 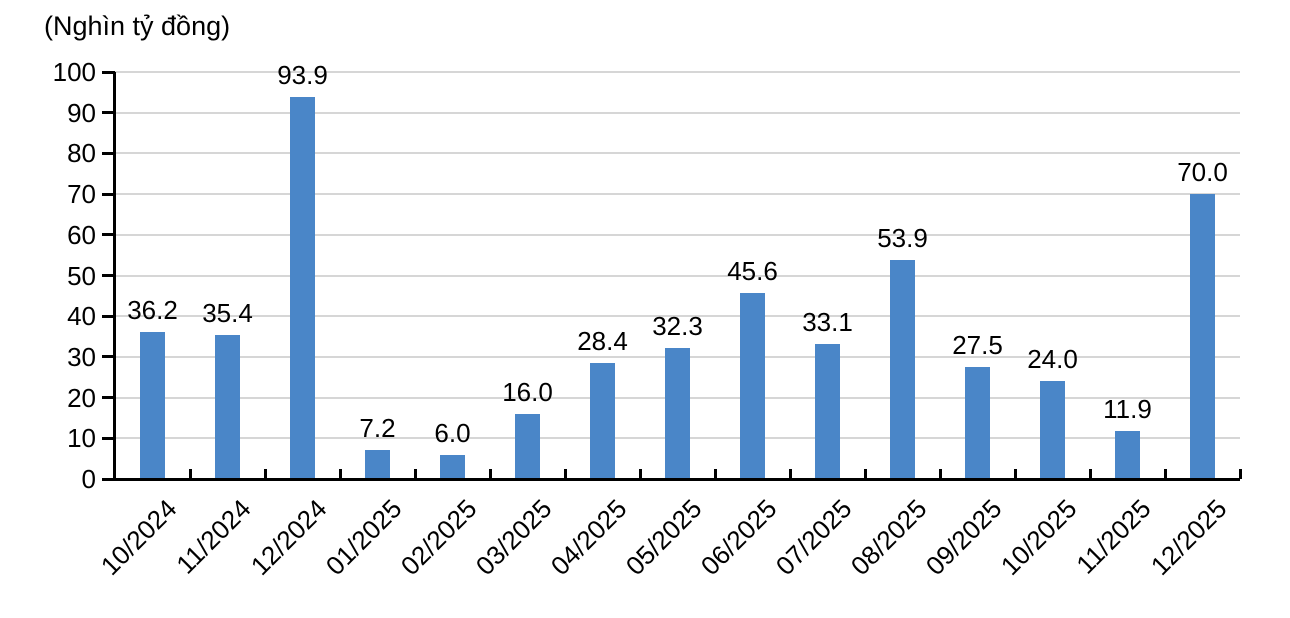 I want to click on x-axis-label: 10/2025, so click(x=1038, y=537).